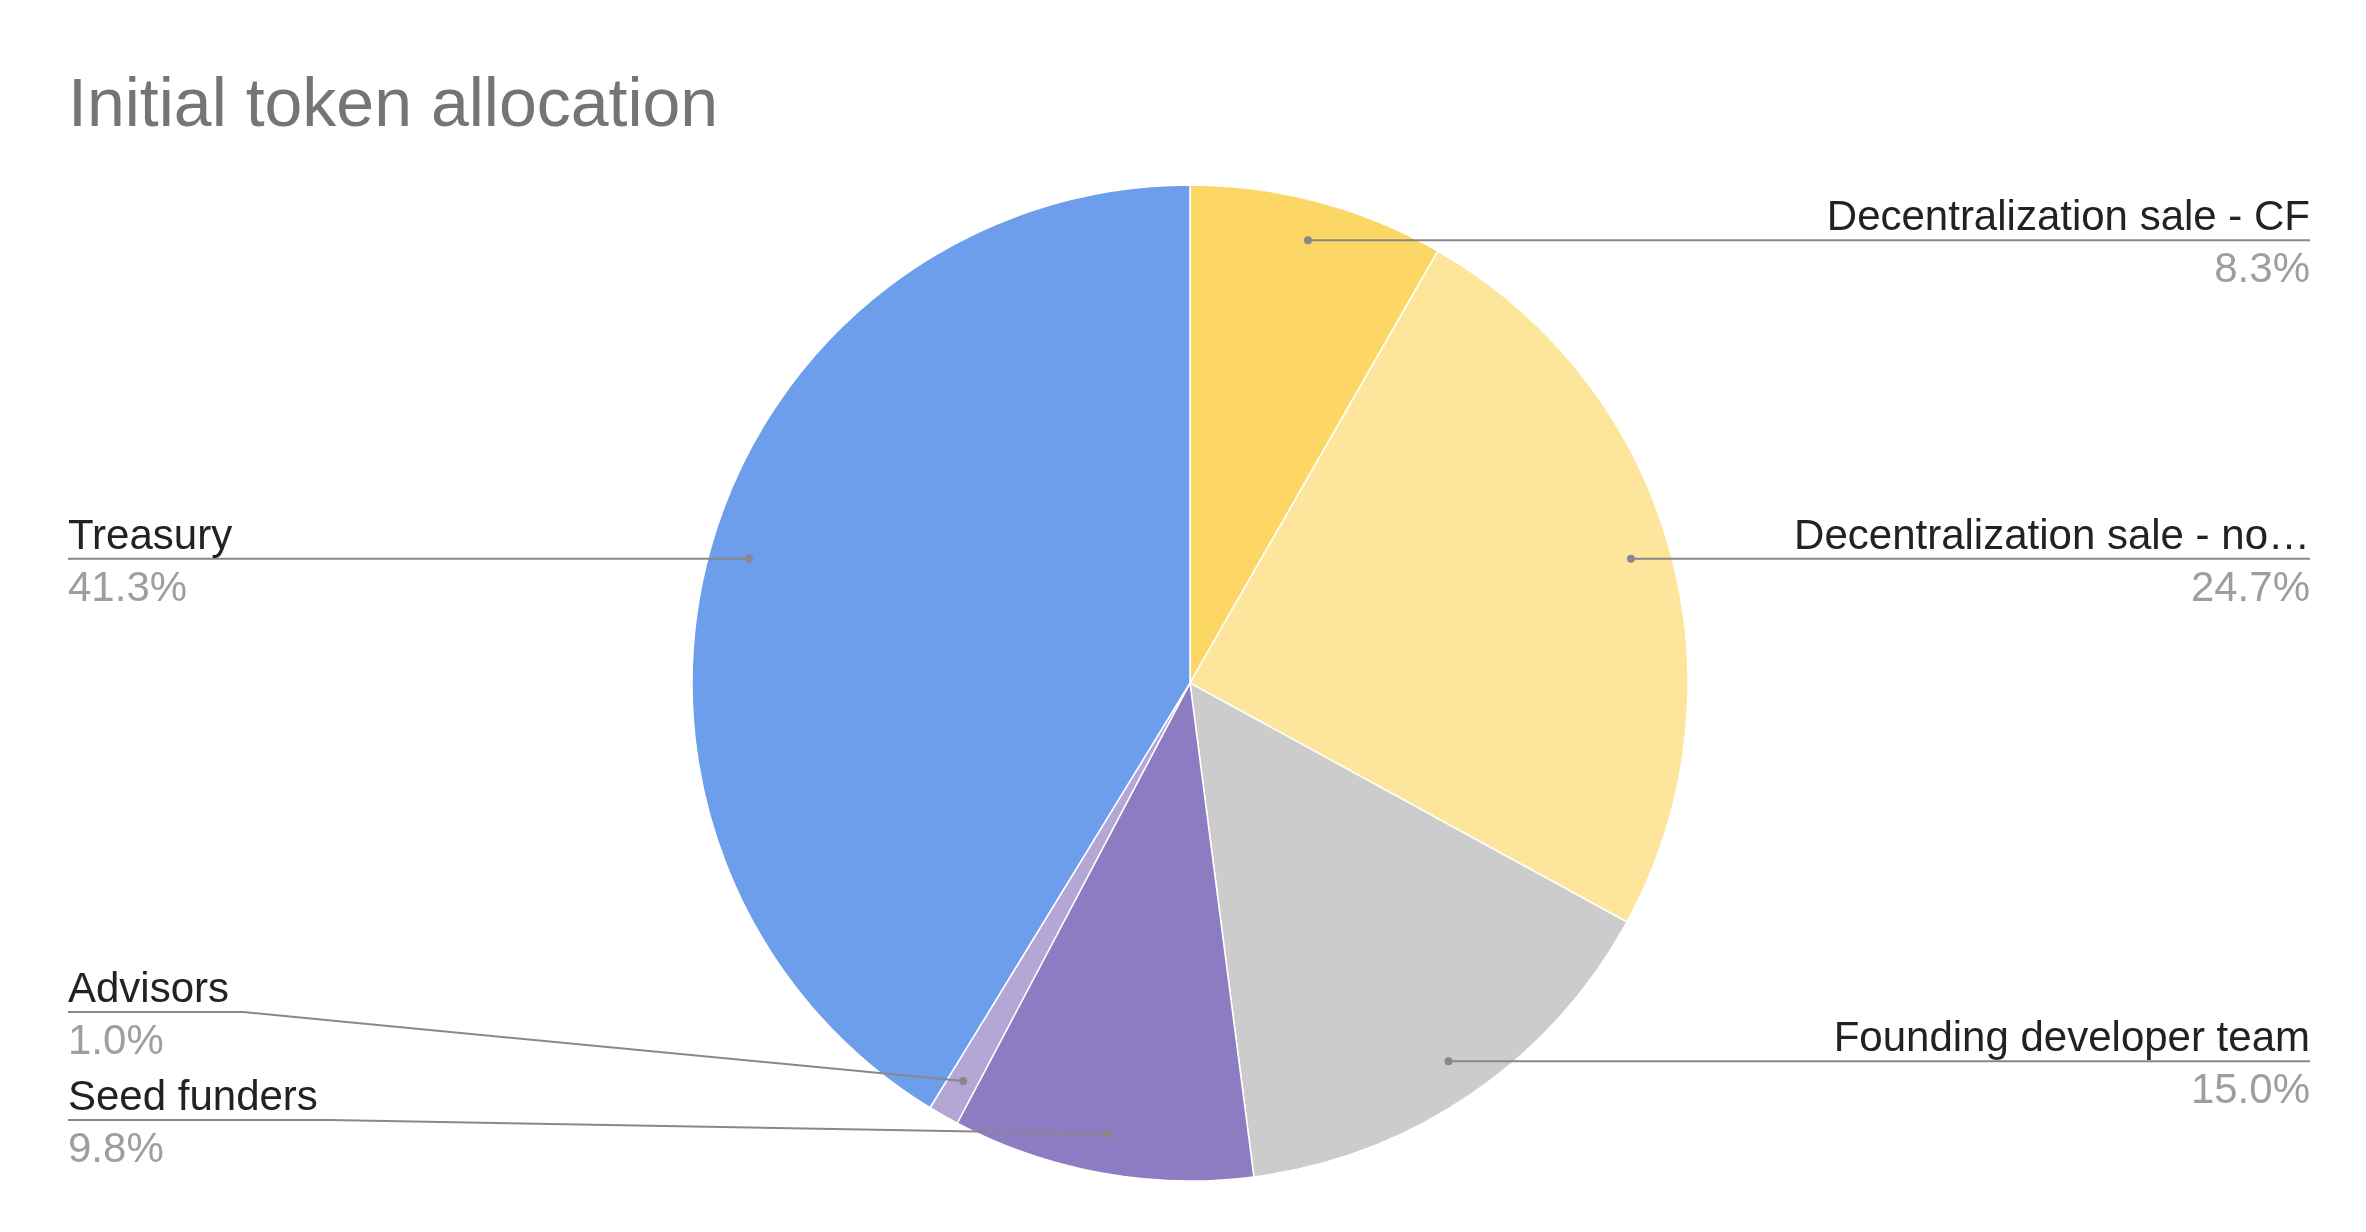 This screenshot has height=1232, width=2366. I want to click on slice-label: Founding developer team, so click(2071, 1037).